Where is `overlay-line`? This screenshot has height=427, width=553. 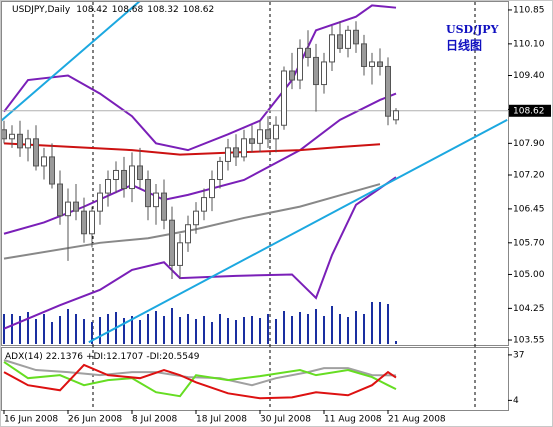
overlay-line is located at coordinates (71, 62).